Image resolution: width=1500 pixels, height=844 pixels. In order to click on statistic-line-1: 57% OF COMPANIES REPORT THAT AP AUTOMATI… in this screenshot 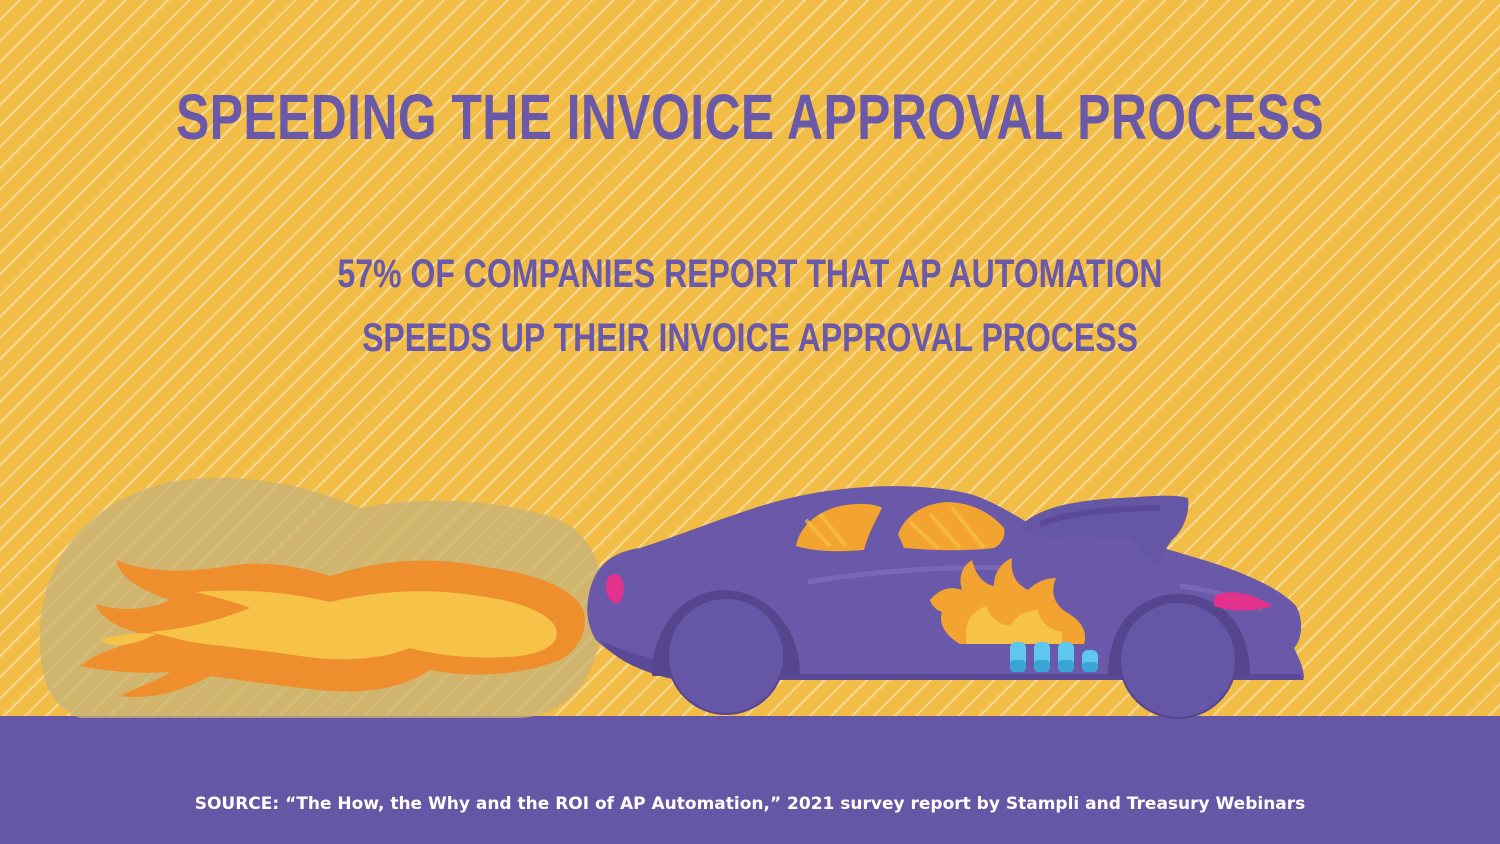, I will do `click(750, 274)`.